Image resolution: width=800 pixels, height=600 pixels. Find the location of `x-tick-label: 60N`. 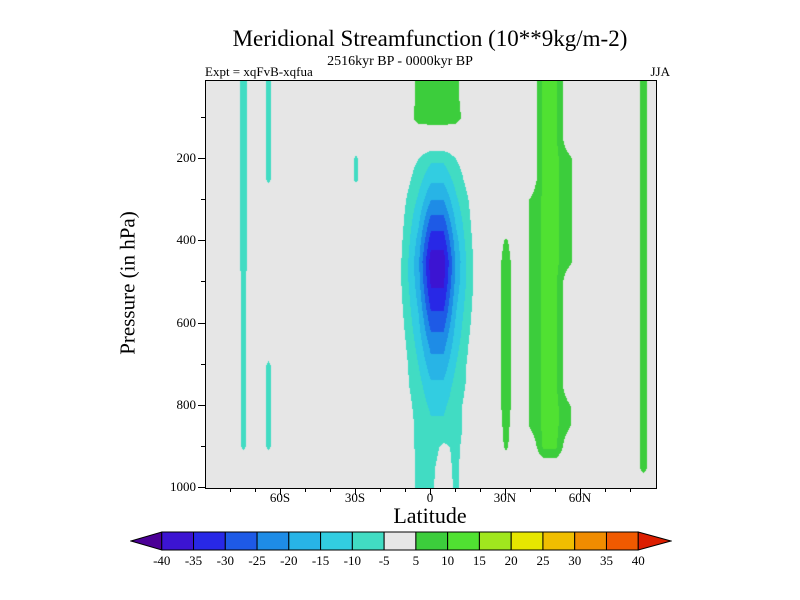

x-tick-label: 60N is located at coordinates (580, 497).